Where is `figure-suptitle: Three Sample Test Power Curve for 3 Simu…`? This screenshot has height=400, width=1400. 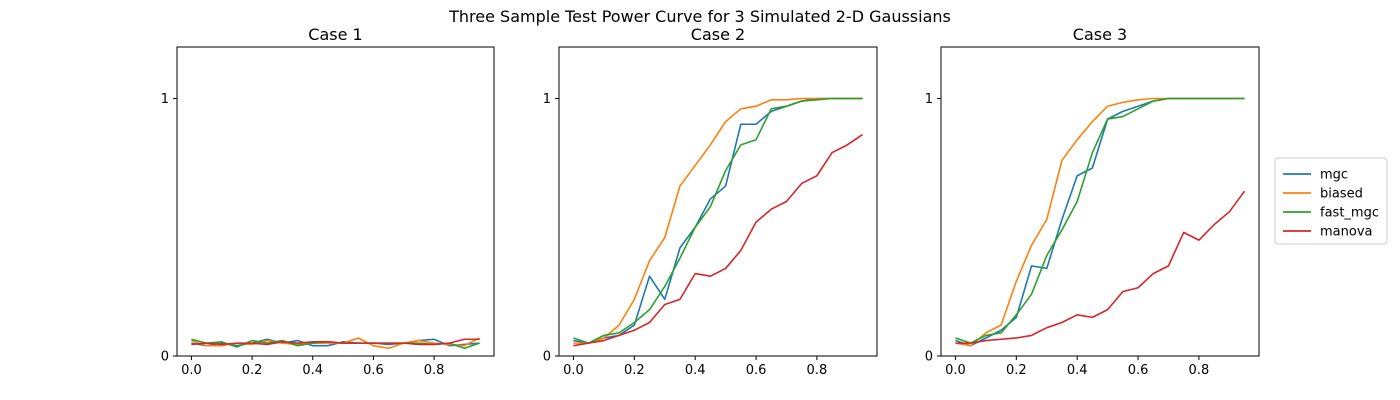
figure-suptitle: Three Sample Test Power Curve for 3 Simu… is located at coordinates (699, 16).